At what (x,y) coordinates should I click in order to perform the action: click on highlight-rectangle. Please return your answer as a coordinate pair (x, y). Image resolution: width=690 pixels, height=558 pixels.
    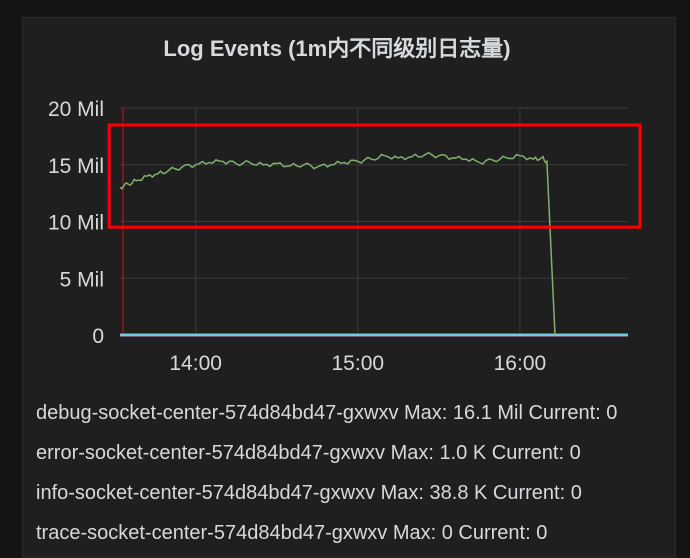
    Looking at the image, I should click on (374, 176).